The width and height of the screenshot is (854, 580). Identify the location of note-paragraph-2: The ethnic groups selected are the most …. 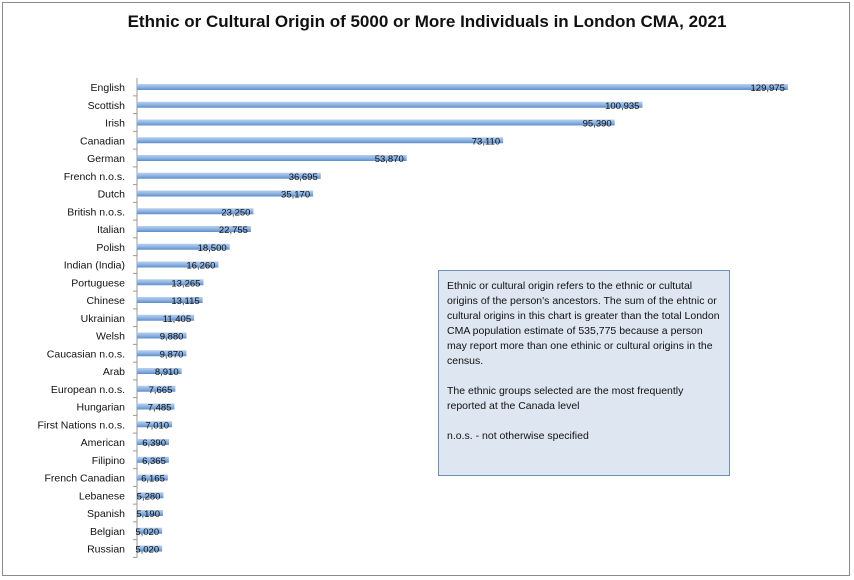
(565, 398).